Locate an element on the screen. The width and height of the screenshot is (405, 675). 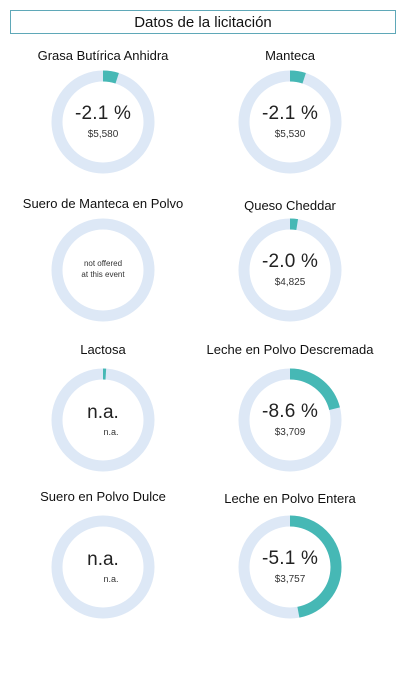
product-card-queso-cheddar: Queso Cheddar -2.0 % $4,825 is located at coordinates (290, 273).